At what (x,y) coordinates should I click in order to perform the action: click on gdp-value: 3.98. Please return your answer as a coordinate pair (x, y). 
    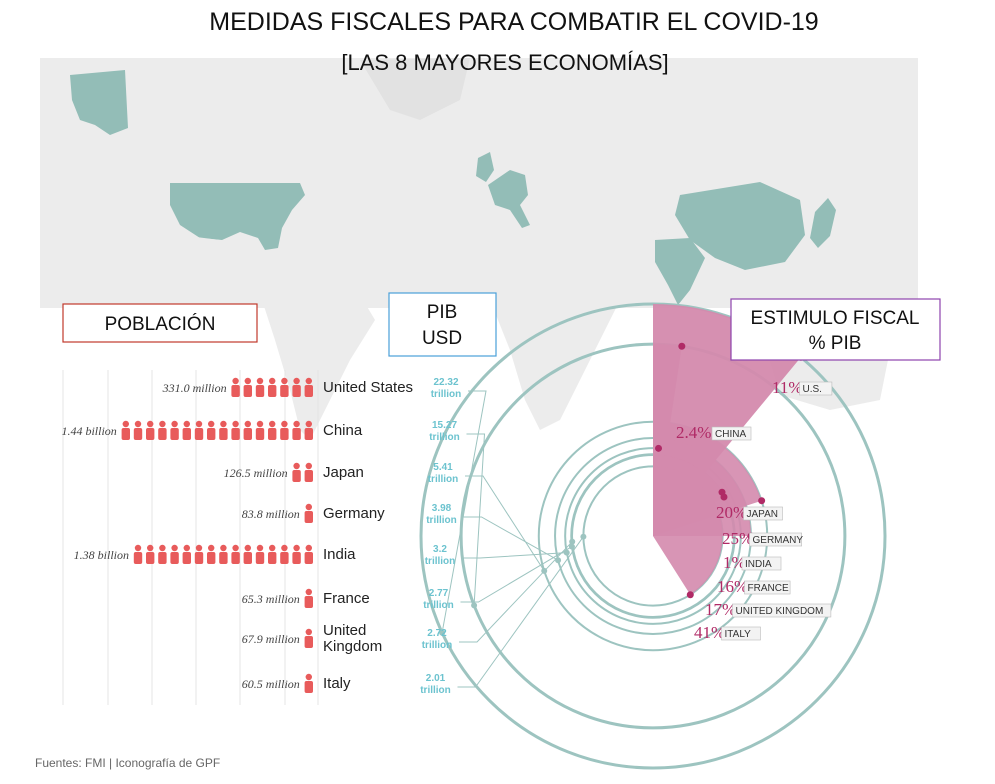
    Looking at the image, I should click on (442, 508).